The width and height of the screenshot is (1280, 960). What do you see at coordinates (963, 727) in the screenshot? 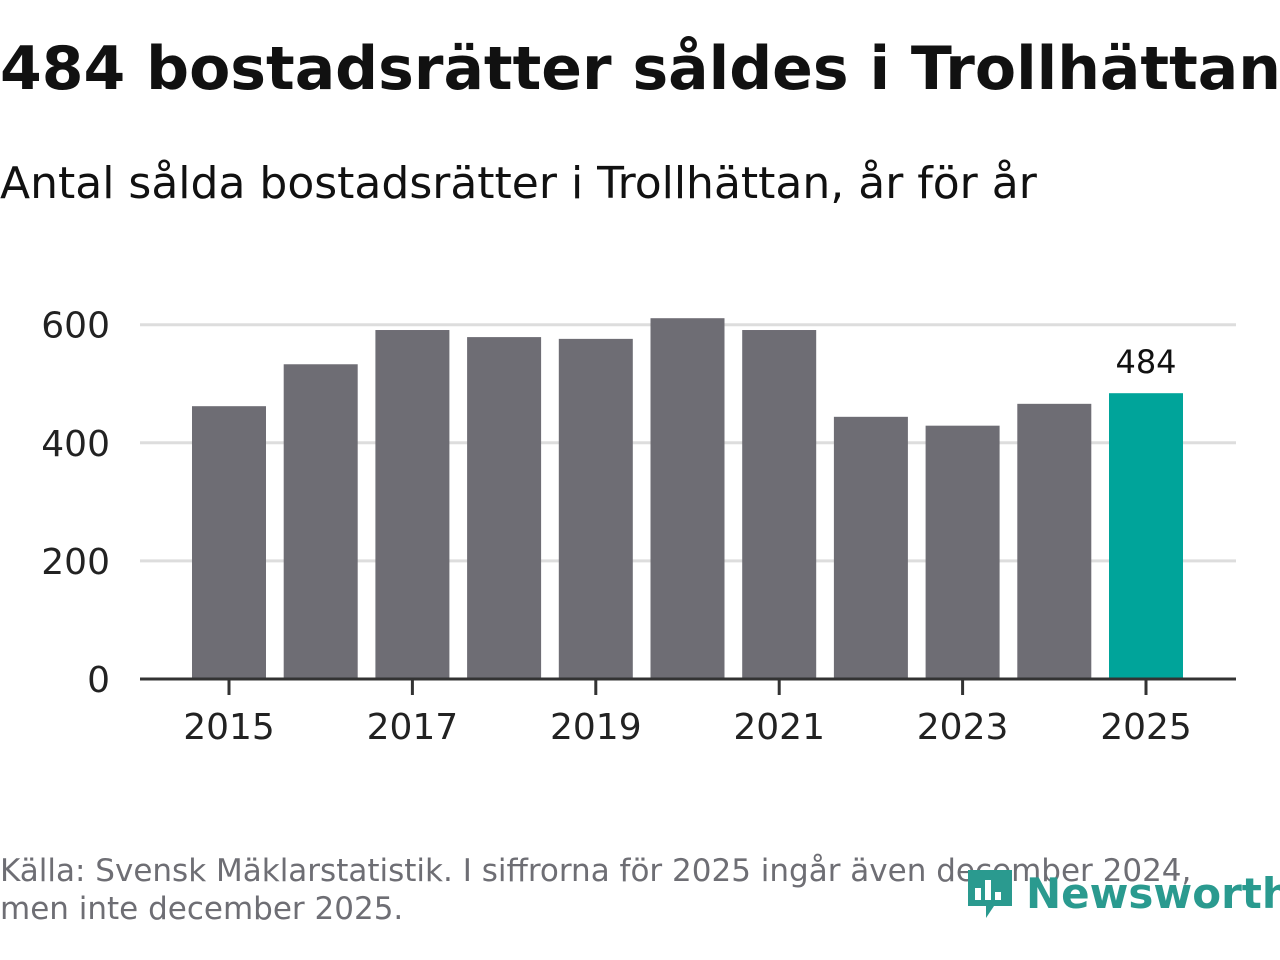
I see `x-tick-label-2023: 2023` at bounding box center [963, 727].